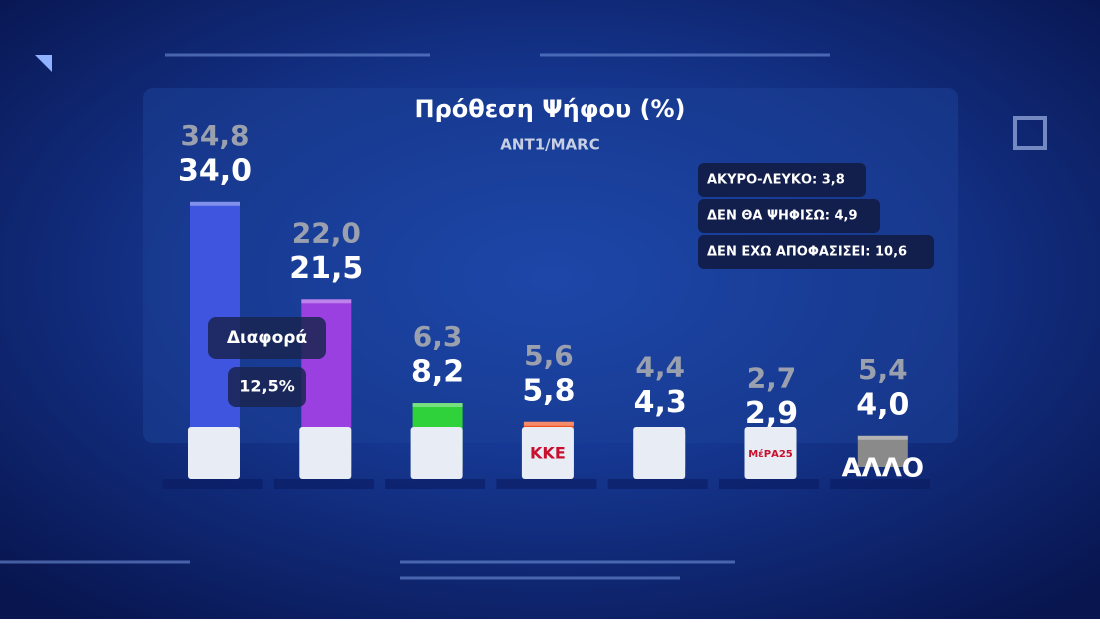  Describe the element at coordinates (326, 232) in the screenshot. I see `previous-value-label: 22,0` at that location.